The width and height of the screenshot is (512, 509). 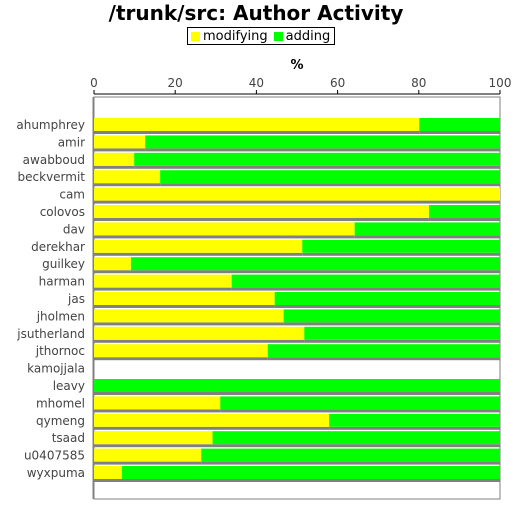 I want to click on y-tick-label: kamojjala, so click(x=56, y=369).